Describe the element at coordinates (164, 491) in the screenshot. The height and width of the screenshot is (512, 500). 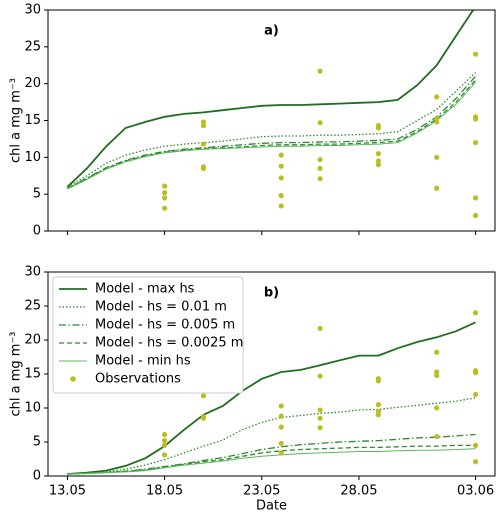
I see `x-tick-label: 18.05` at that location.